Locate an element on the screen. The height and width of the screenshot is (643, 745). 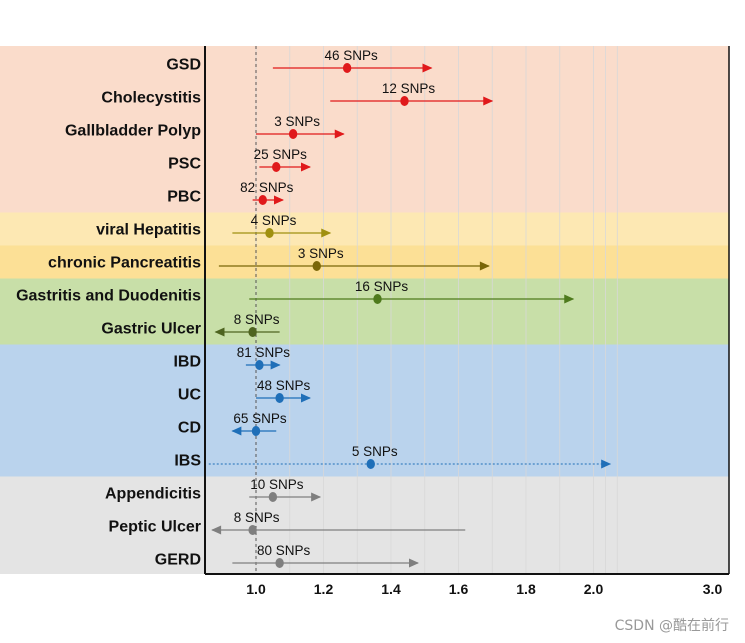
row-ibd: 81 SNPs is located at coordinates (264, 357).